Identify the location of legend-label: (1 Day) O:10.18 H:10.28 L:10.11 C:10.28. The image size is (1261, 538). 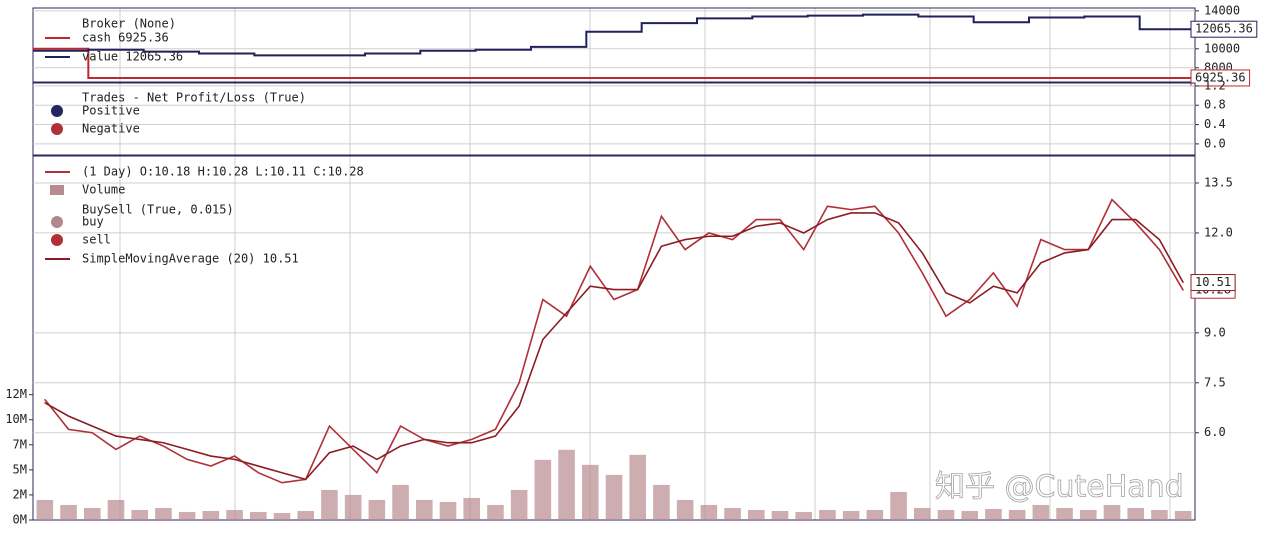
(223, 172).